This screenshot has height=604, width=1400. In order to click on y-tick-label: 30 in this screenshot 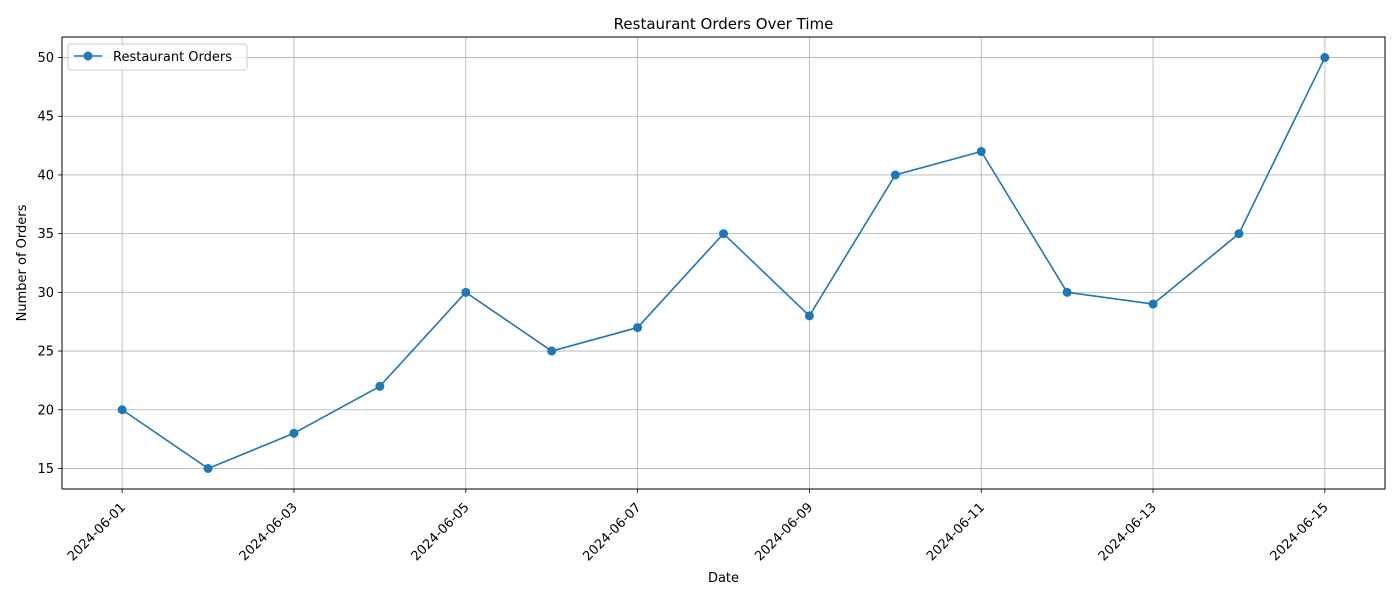, I will do `click(45, 293)`.